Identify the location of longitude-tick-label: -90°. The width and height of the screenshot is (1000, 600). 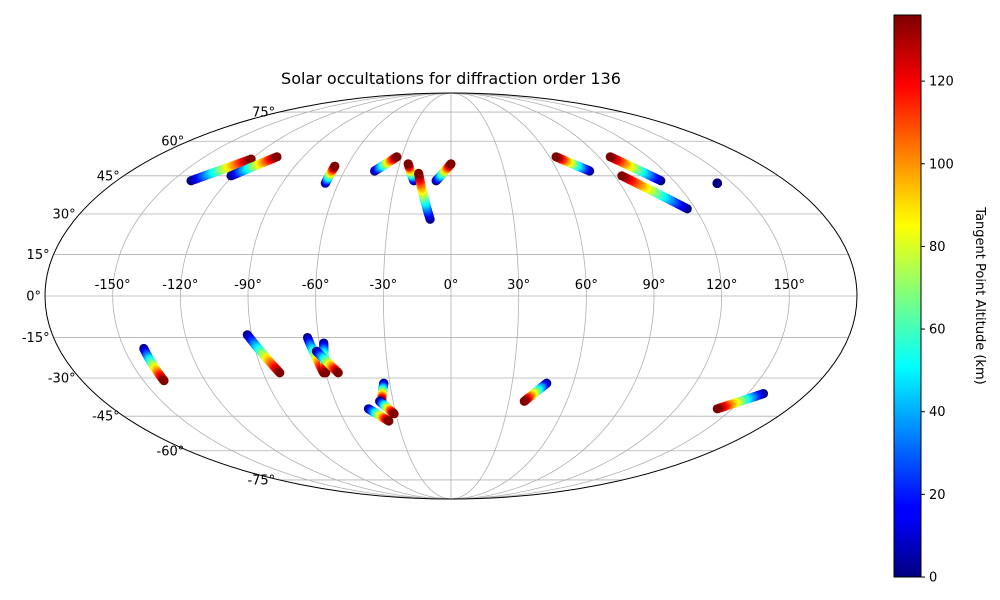
(248, 285).